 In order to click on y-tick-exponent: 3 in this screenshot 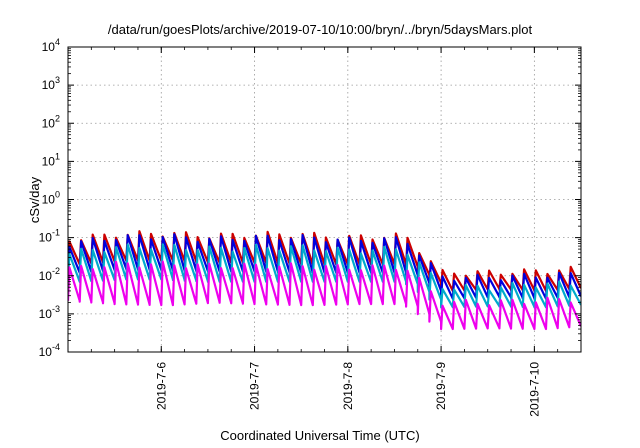, I will do `click(57, 80)`.